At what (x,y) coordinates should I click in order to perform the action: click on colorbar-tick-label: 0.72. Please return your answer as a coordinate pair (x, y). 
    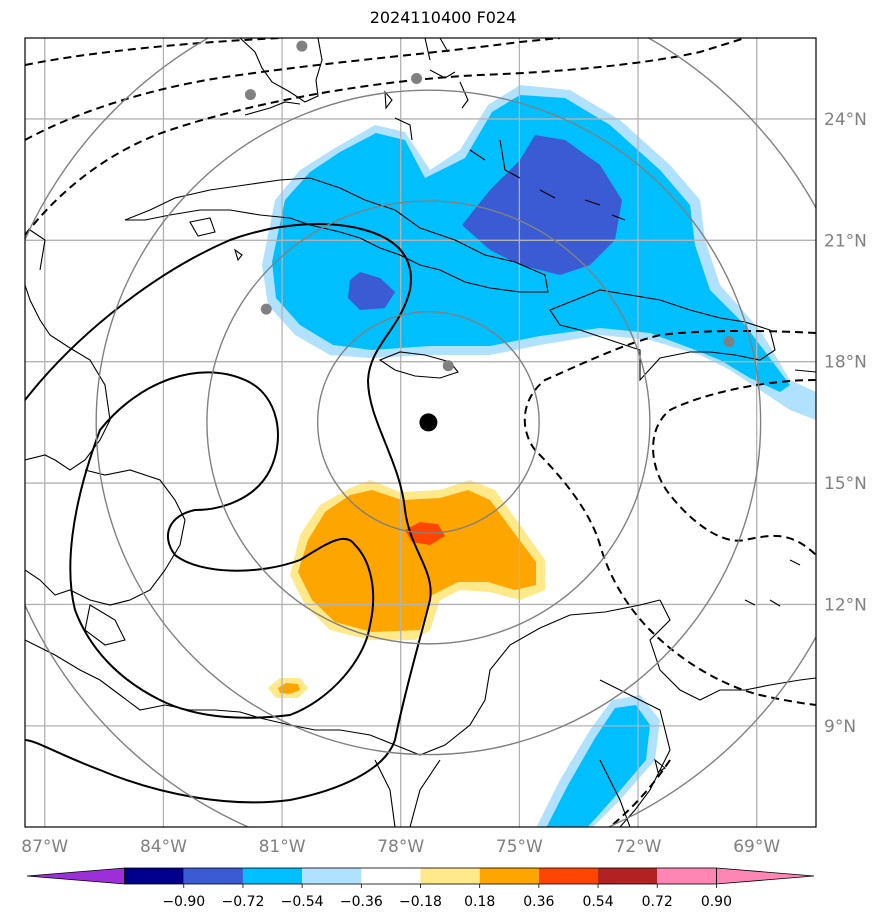
    Looking at the image, I should click on (657, 902).